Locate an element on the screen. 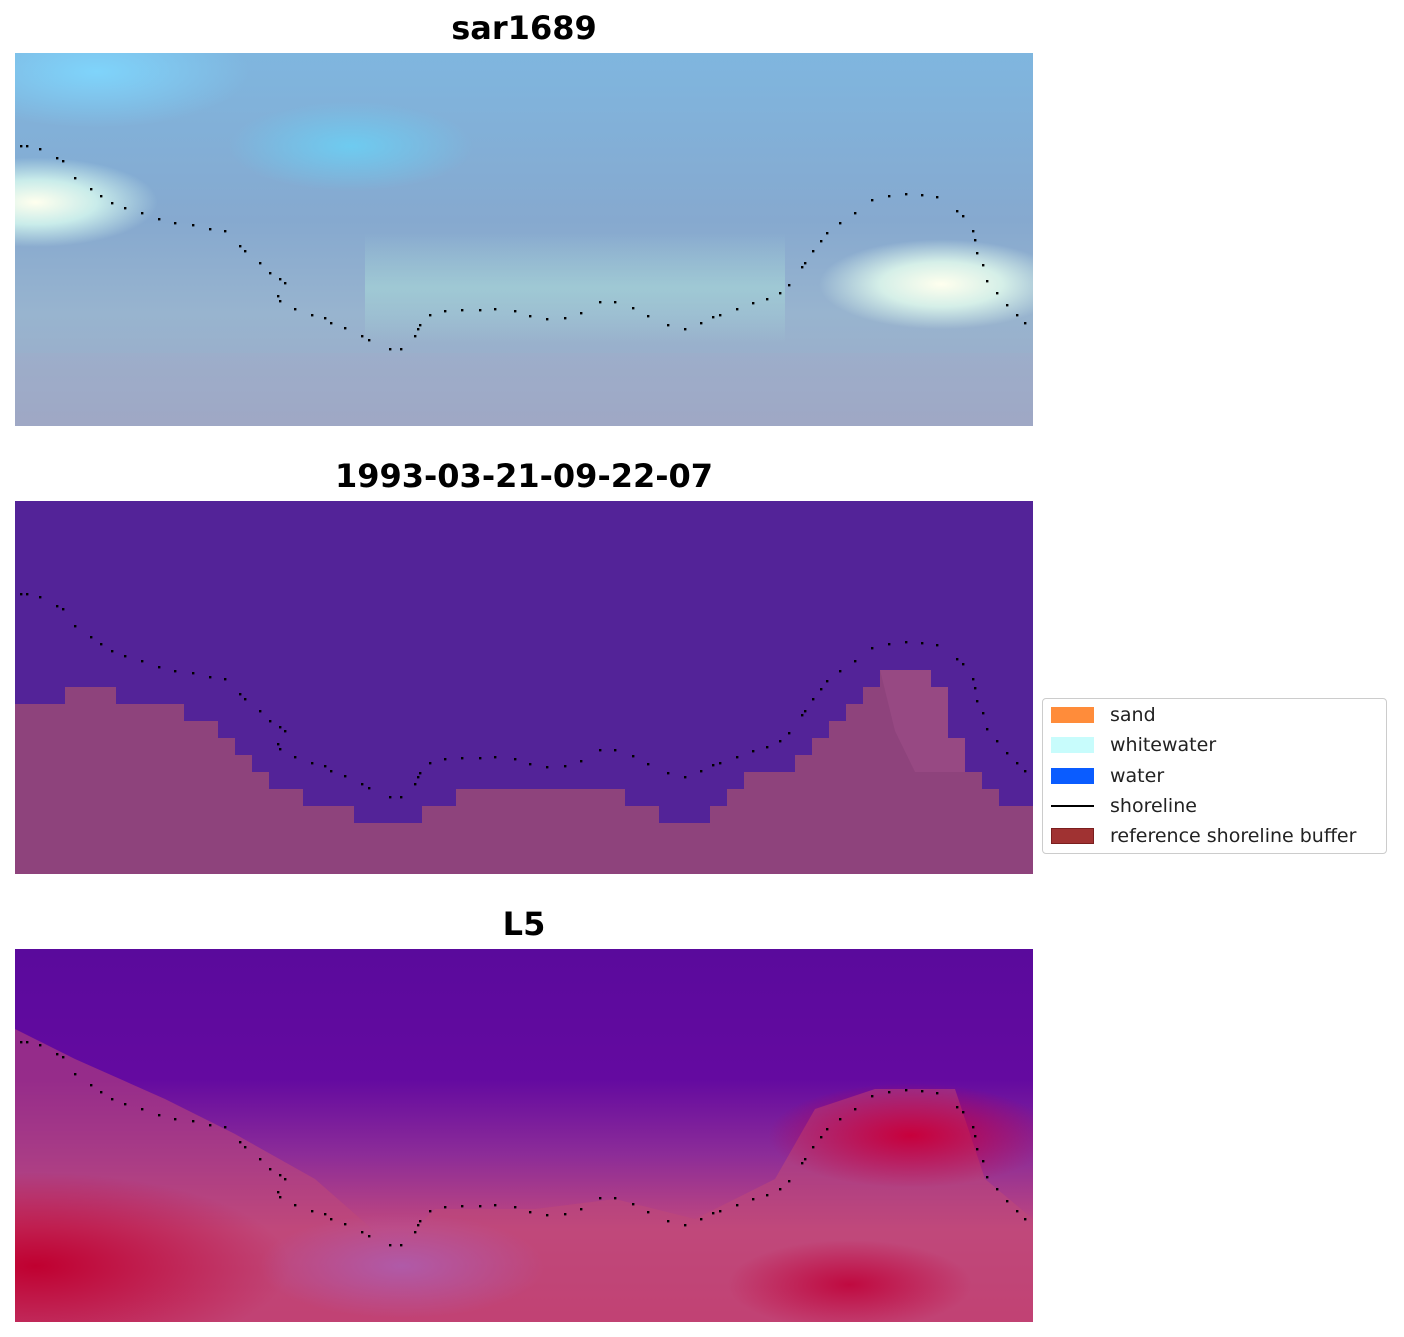 Image resolution: width=1404 pixels, height=1337 pixels. legend-item-water: water is located at coordinates (1107, 776).